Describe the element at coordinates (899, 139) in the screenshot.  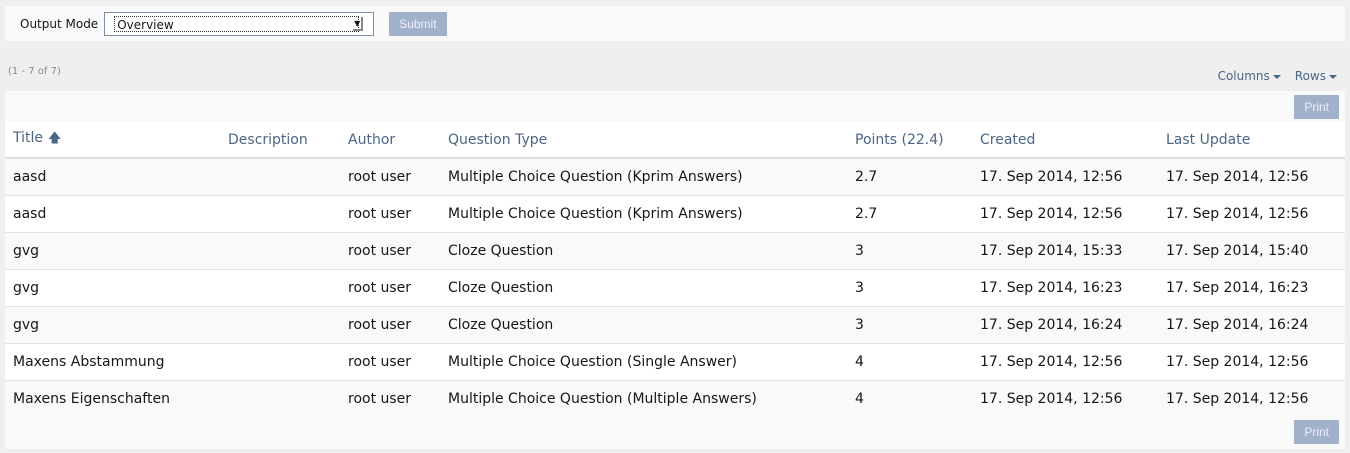
I see `column-header-label: Points (22.4)` at that location.